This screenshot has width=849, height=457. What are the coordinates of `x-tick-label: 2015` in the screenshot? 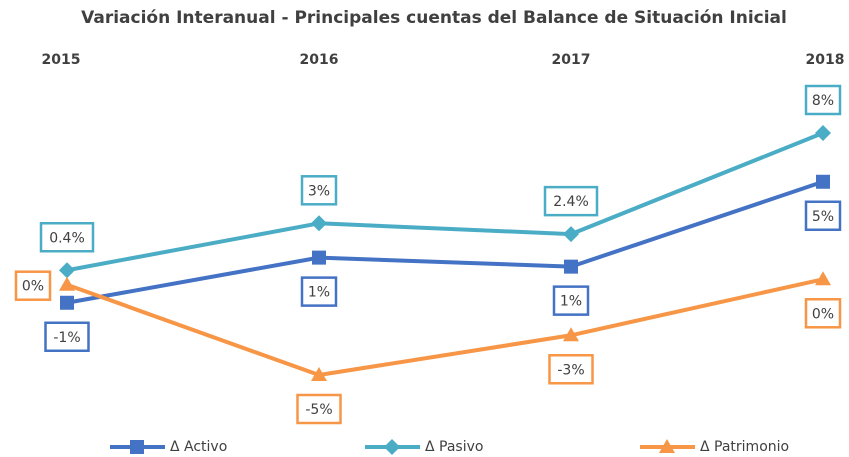 It's located at (61, 60).